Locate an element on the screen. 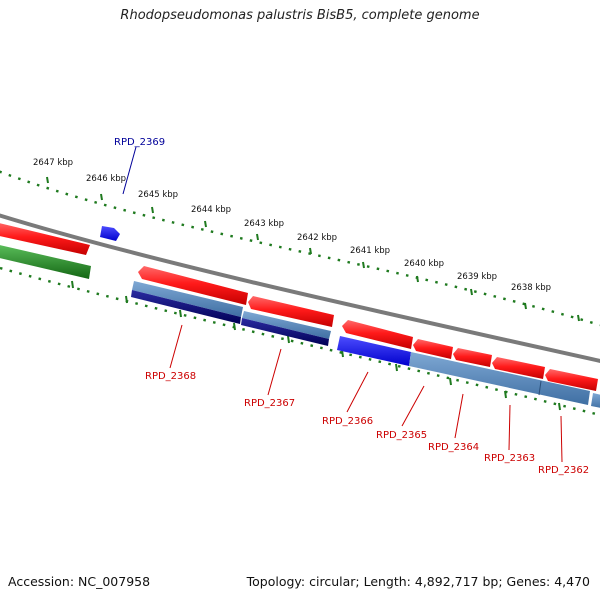 The width and height of the screenshot is (600, 600). feature-rpd-2368-red is located at coordinates (193, 285).